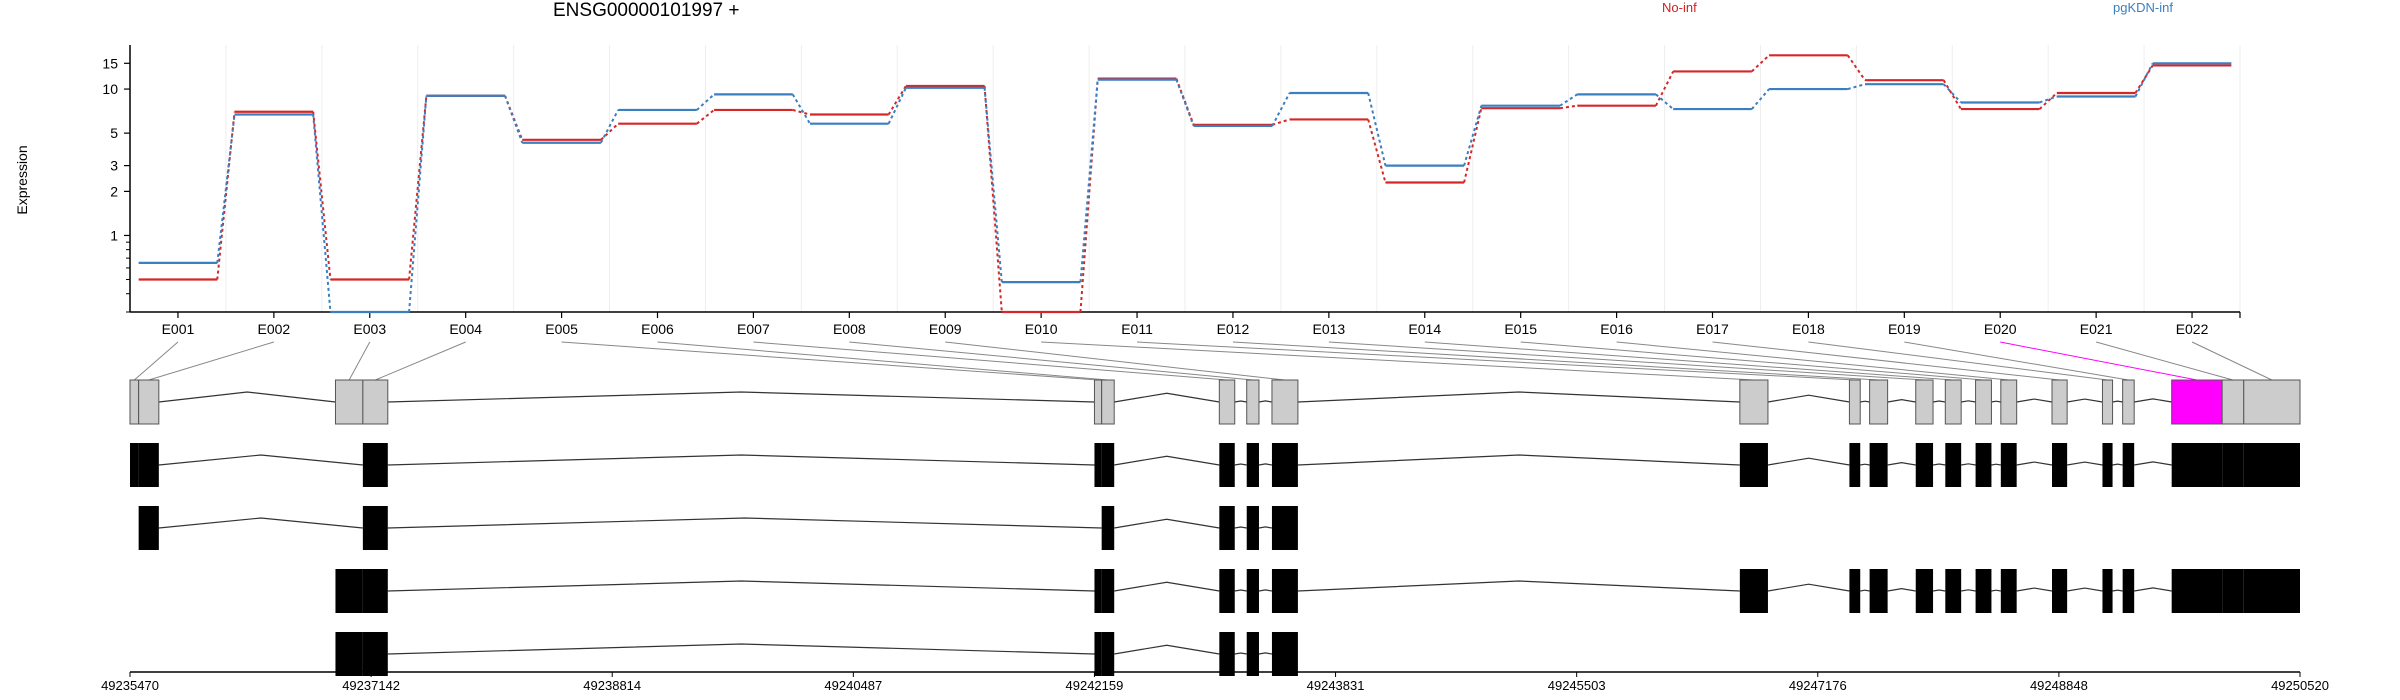  What do you see at coordinates (1520, 329) in the screenshot?
I see `x-tick-label: E015` at bounding box center [1520, 329].